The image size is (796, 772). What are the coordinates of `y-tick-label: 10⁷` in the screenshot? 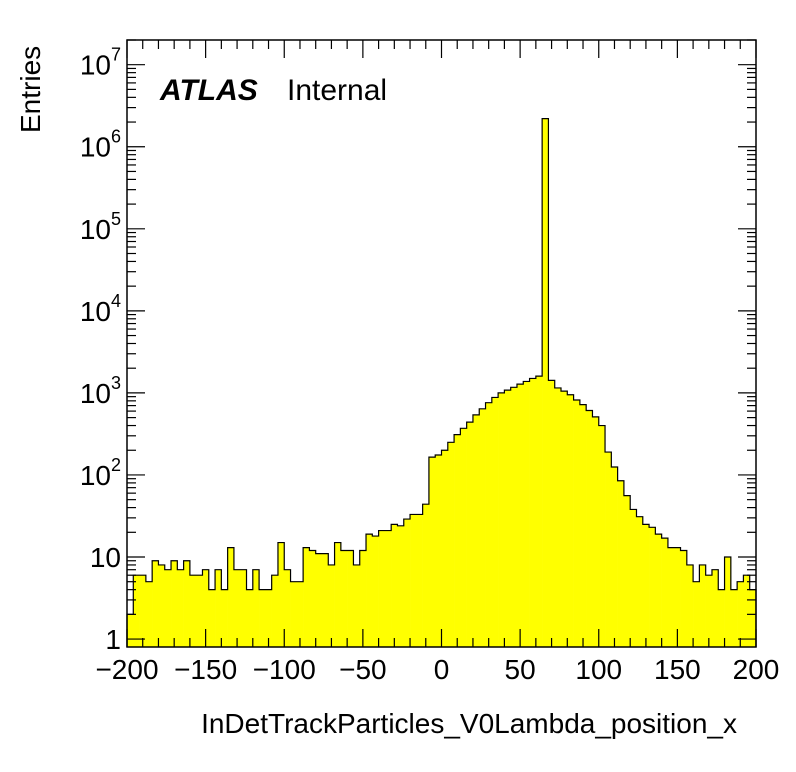 It's located at (100, 63).